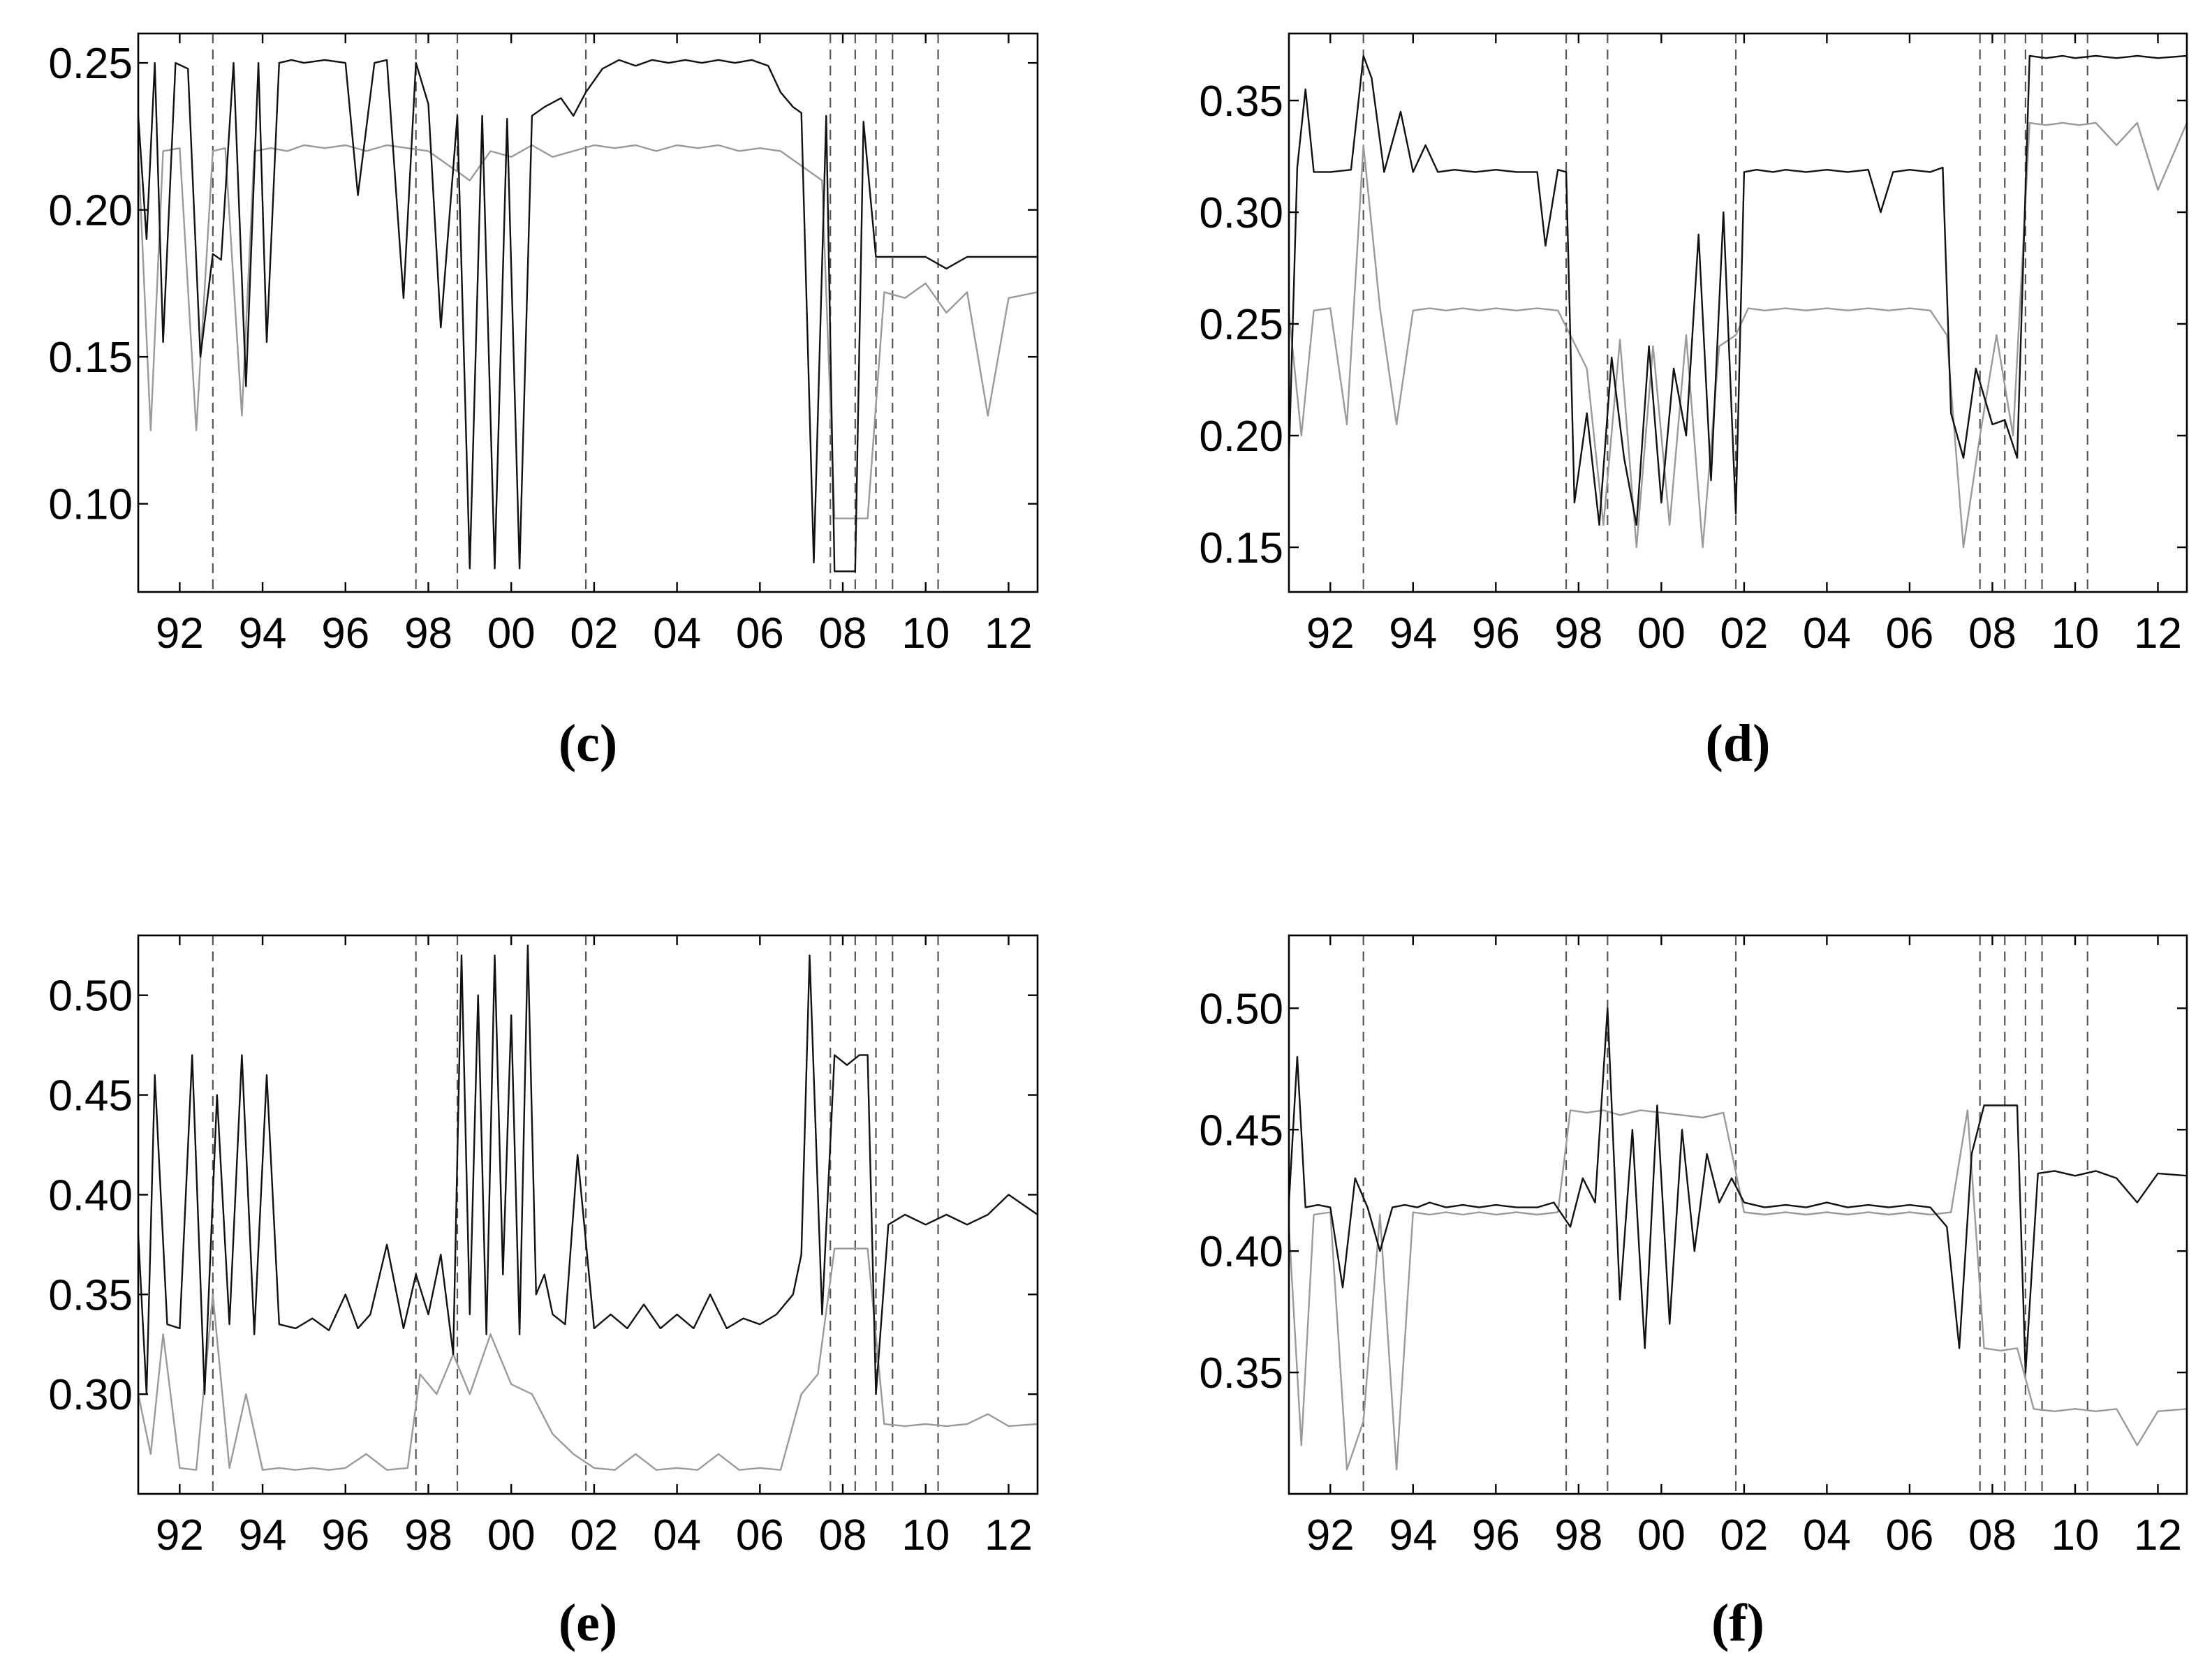  I want to click on panel-caption: (c), so click(588, 743).